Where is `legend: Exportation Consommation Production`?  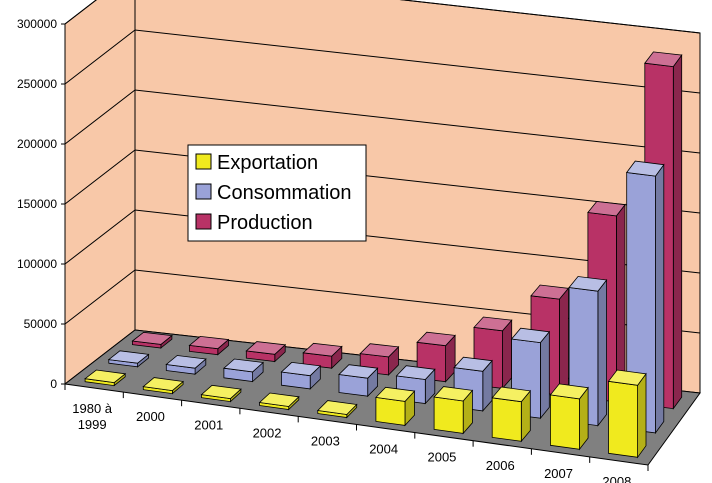 legend: Exportation Consommation Production is located at coordinates (277, 193).